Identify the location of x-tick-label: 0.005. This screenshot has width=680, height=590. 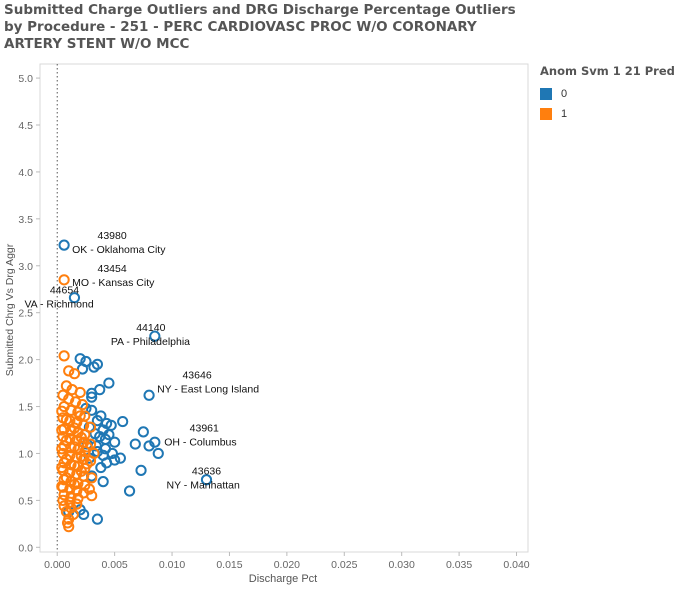
(114, 565).